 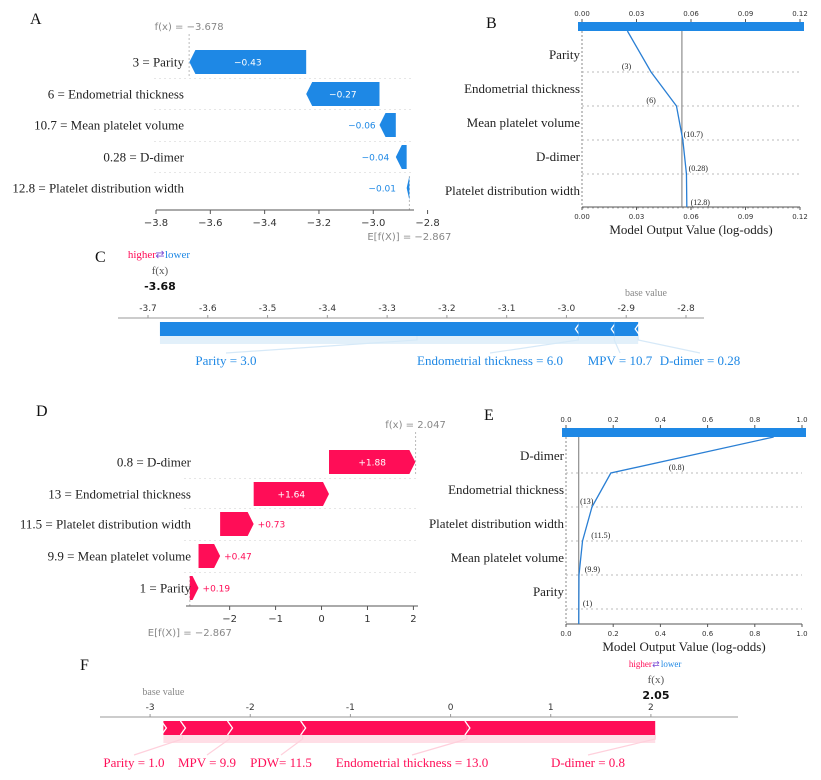 I want to click on top-tick-label: 0.4, so click(x=661, y=420).